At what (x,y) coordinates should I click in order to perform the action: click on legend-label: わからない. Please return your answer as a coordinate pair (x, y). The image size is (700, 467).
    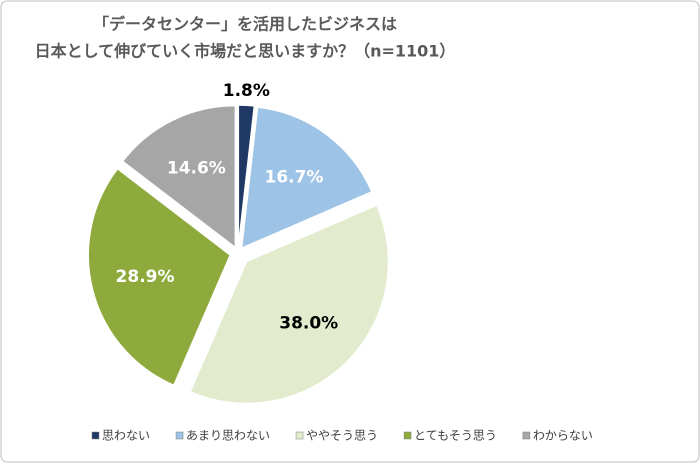
    Looking at the image, I should click on (563, 436).